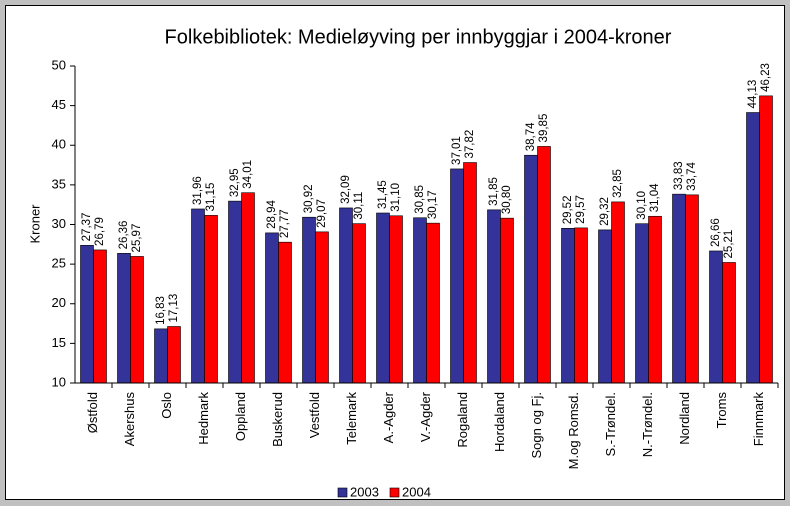 The width and height of the screenshot is (790, 511). What do you see at coordinates (235, 182) in the screenshot?
I see `value-label: 32,95` at bounding box center [235, 182].